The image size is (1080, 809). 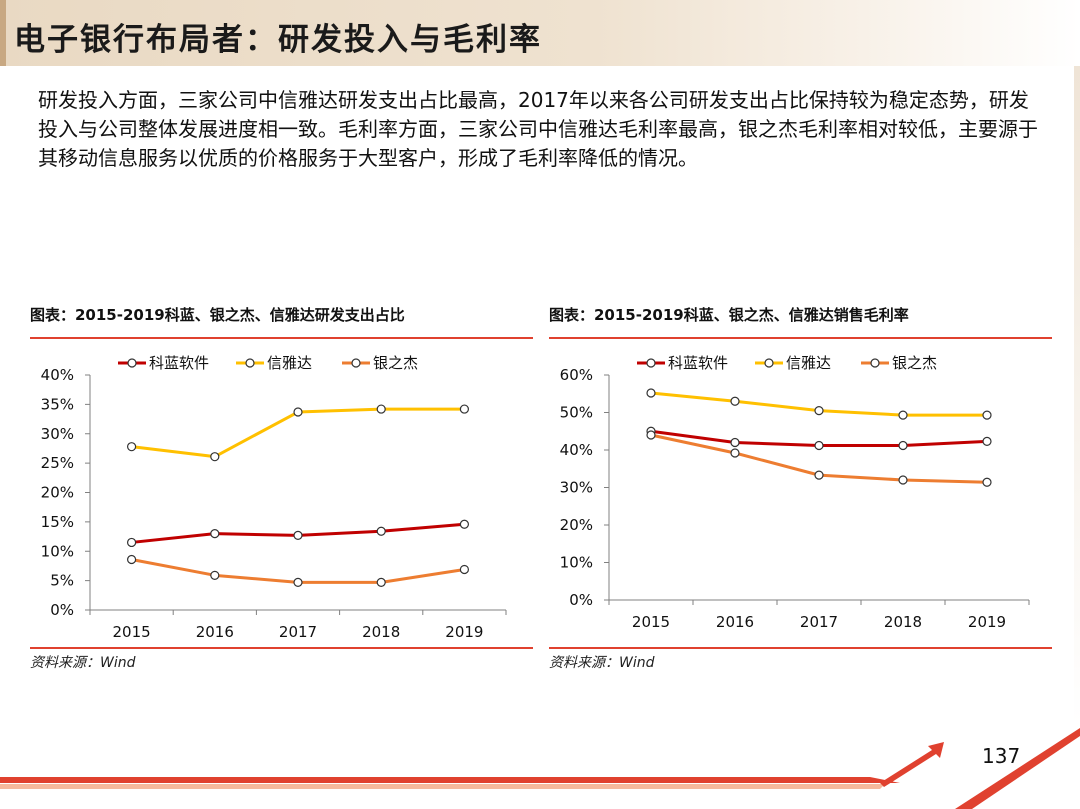 What do you see at coordinates (57, 404) in the screenshot?
I see `y-tick-label: 35%` at bounding box center [57, 404].